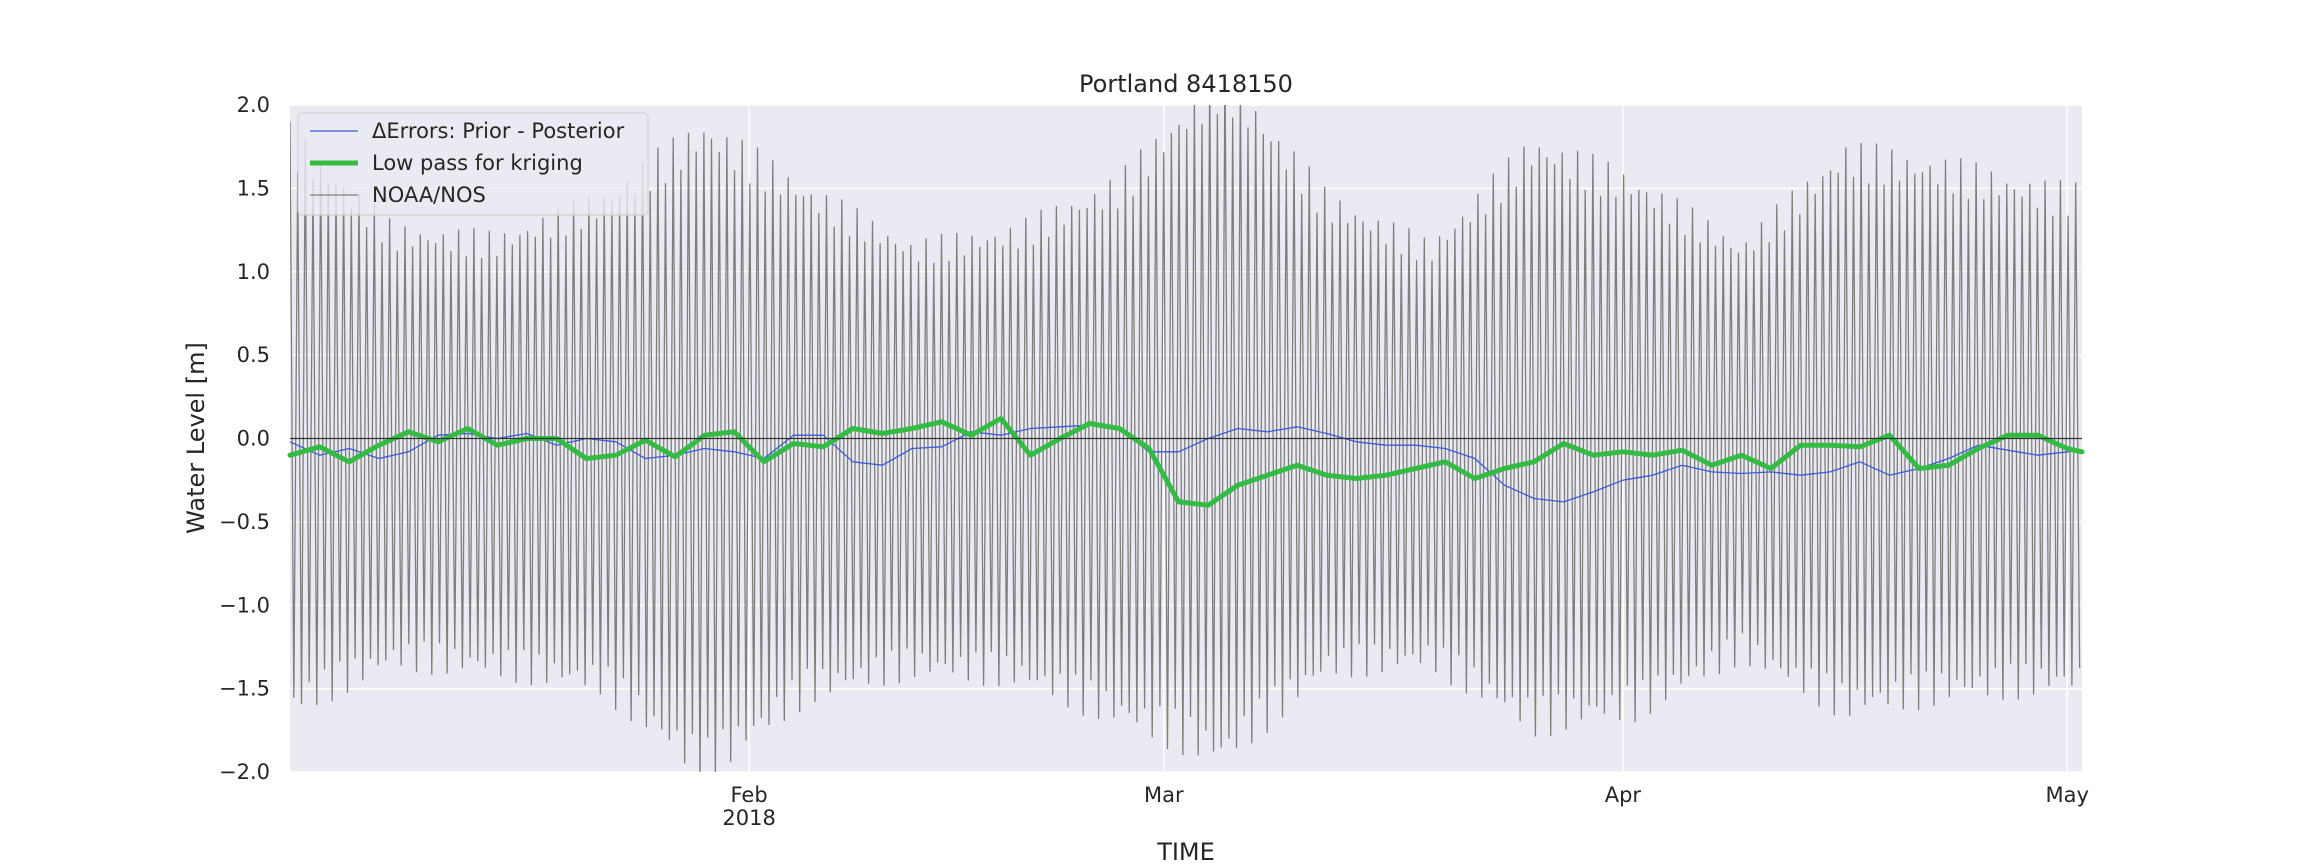 Image resolution: width=2304 pixels, height=864 pixels. Describe the element at coordinates (748, 818) in the screenshot. I see `x-tick-sublabel: 2018` at that location.